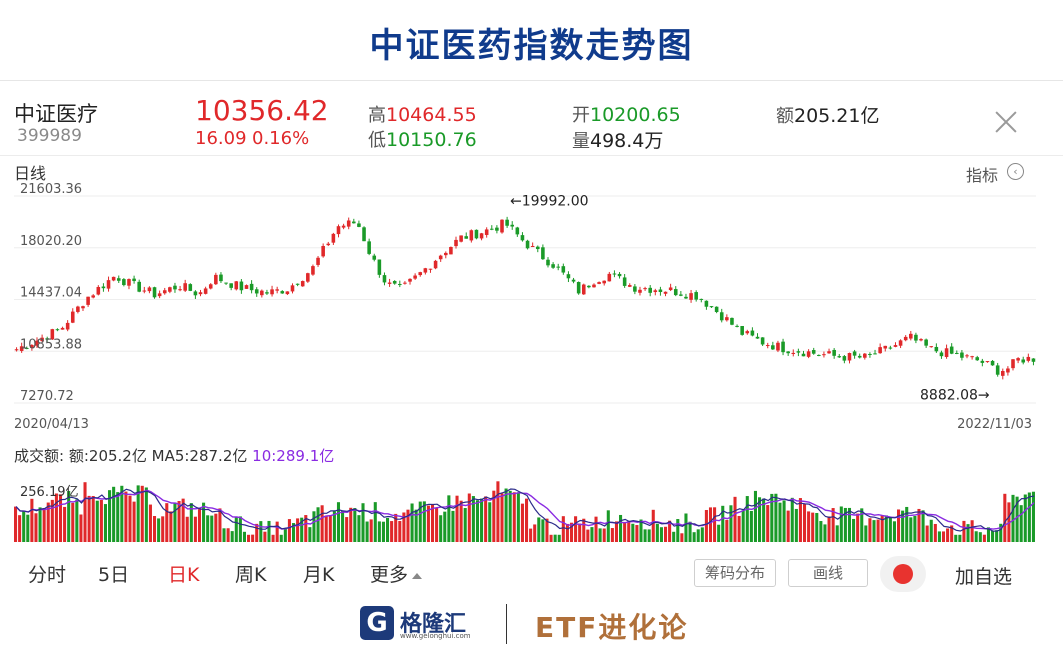 This screenshot has width=1063, height=670. I want to click on volume-ma5-text: MA5:287.2亿, so click(199, 456).